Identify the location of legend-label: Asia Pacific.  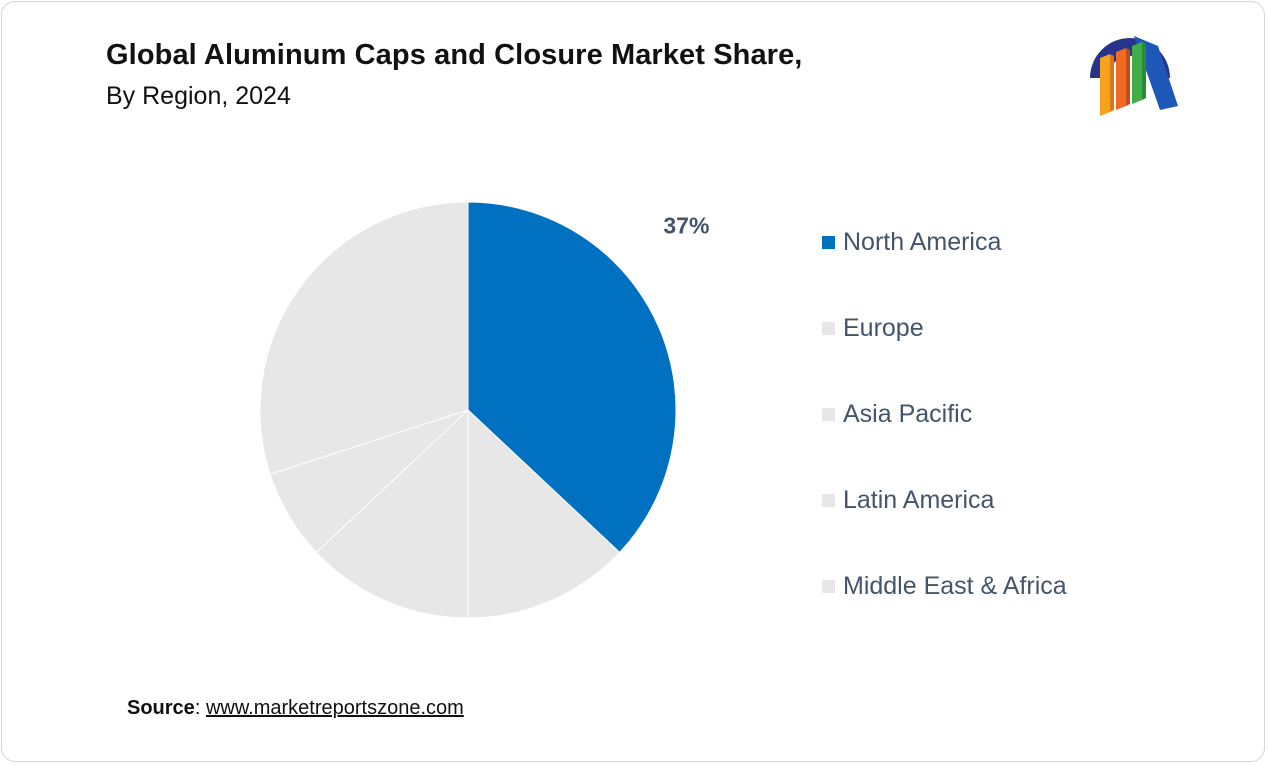
(908, 413).